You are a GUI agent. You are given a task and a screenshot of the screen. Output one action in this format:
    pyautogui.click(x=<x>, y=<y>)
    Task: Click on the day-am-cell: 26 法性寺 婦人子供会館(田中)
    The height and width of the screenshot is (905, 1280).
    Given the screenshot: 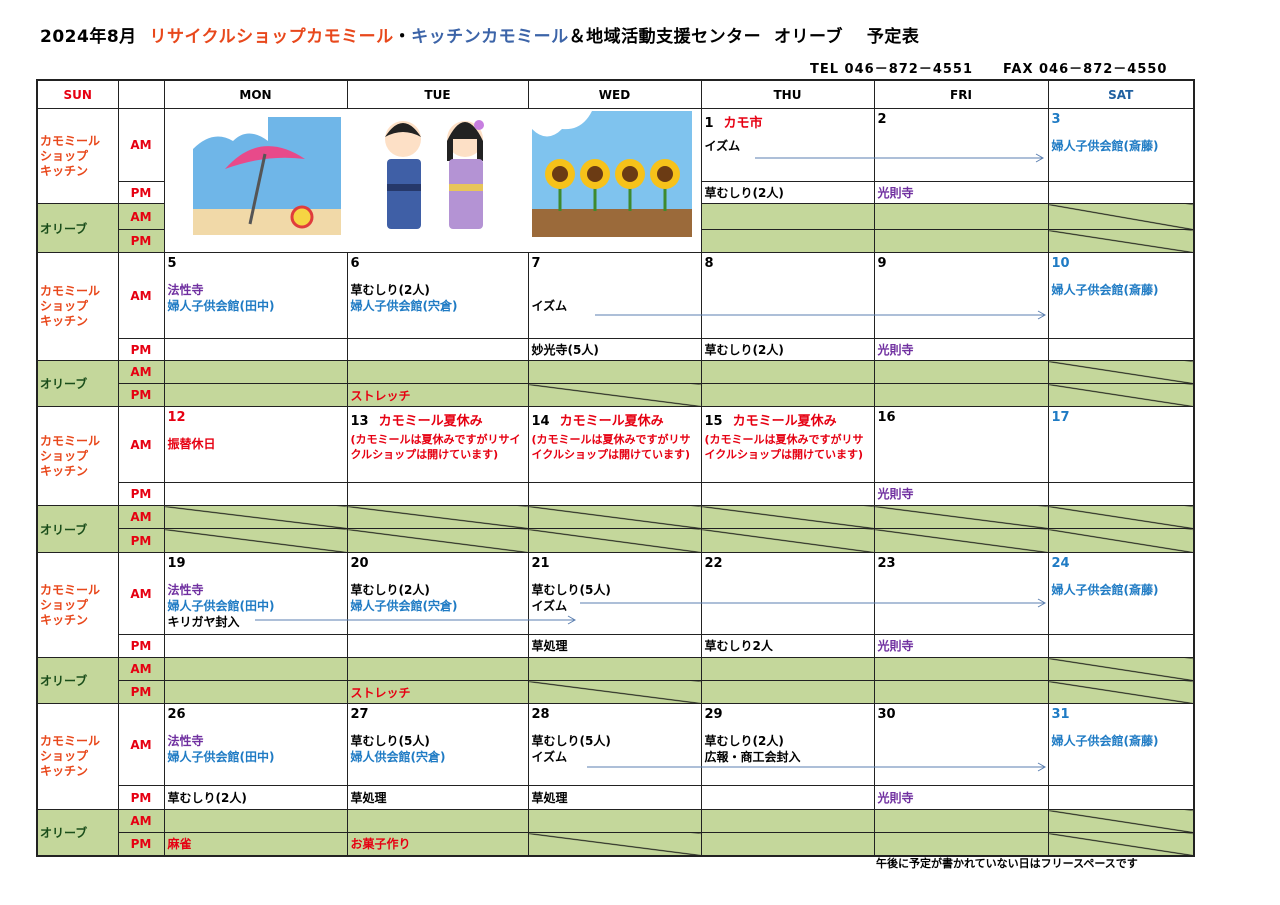 What is the action you would take?
    pyautogui.click(x=255, y=744)
    